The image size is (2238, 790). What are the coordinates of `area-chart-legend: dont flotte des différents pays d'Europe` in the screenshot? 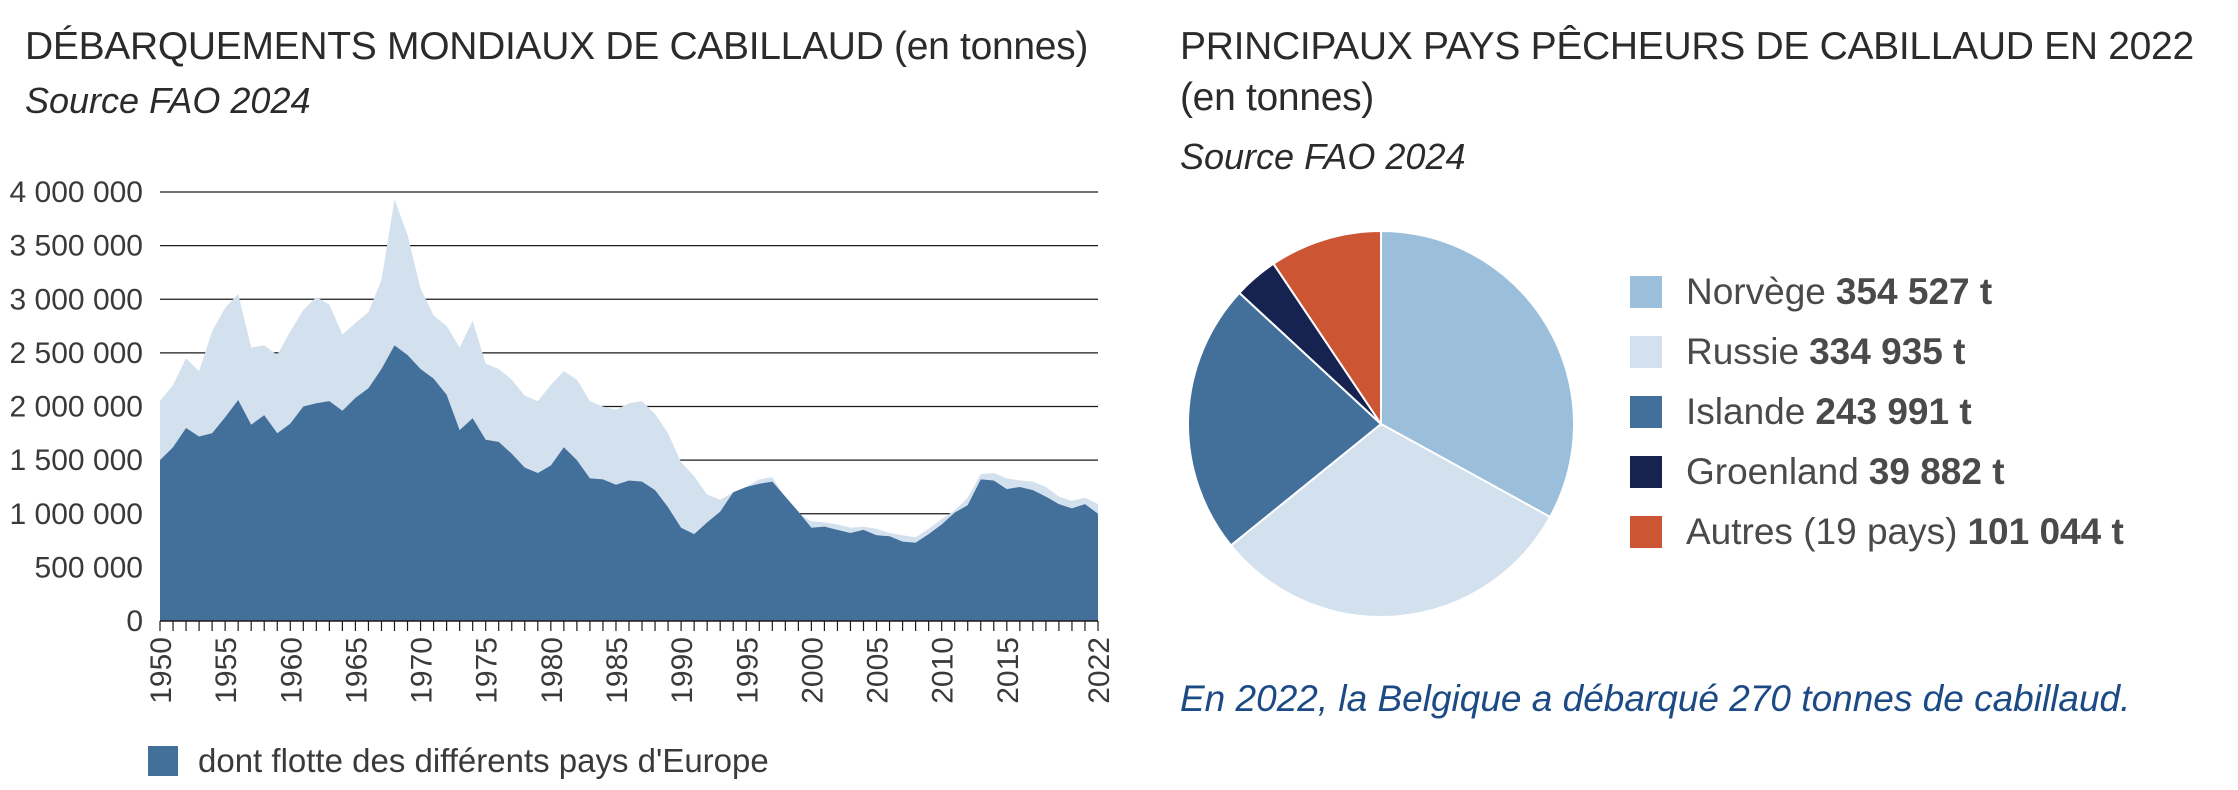 It's located at (458, 761).